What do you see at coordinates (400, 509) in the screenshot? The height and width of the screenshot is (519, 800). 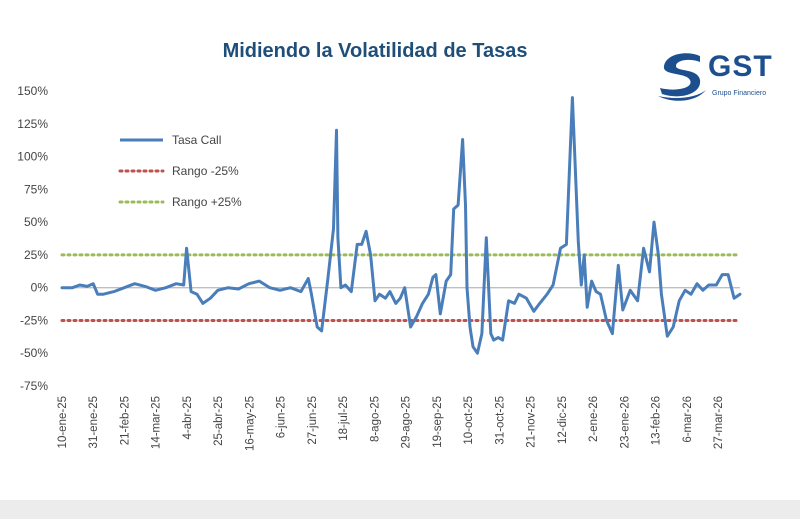 I see `bottom-strip` at bounding box center [400, 509].